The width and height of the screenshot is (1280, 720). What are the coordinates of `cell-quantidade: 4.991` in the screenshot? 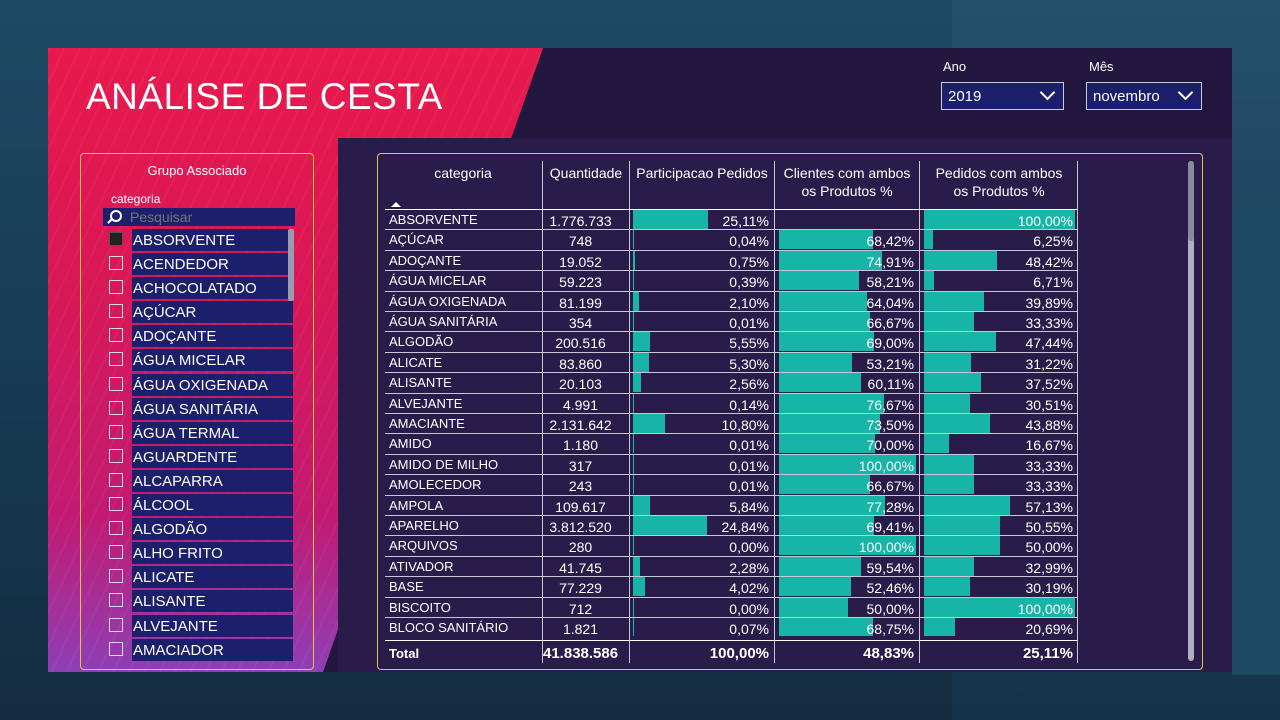 It's located at (580, 404).